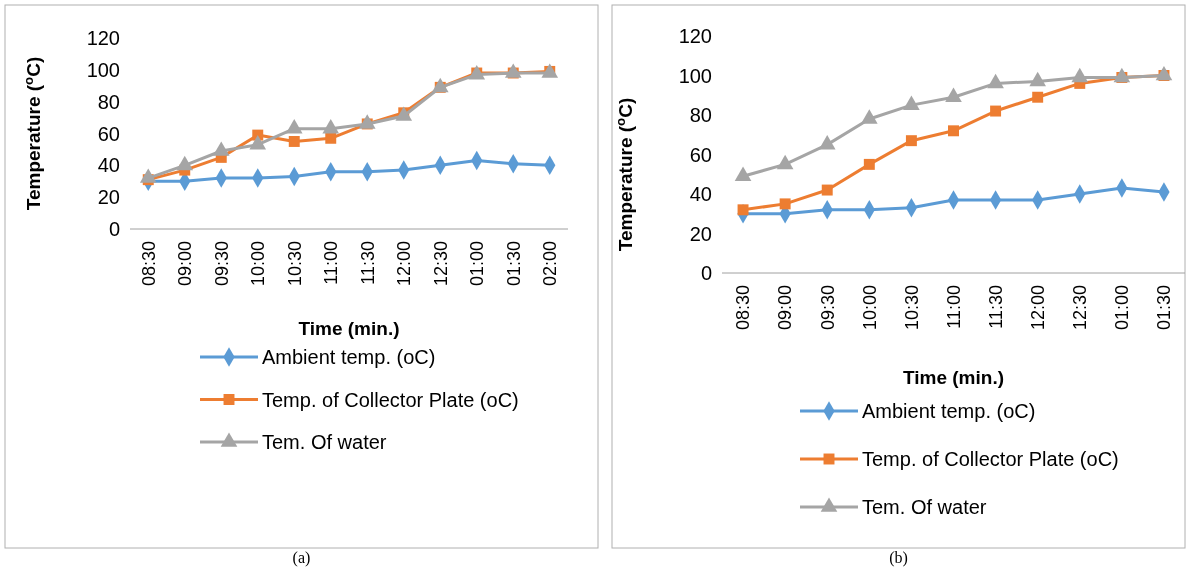 The height and width of the screenshot is (572, 1191). Describe the element at coordinates (898, 558) in the screenshot. I see `text: (b)` at that location.